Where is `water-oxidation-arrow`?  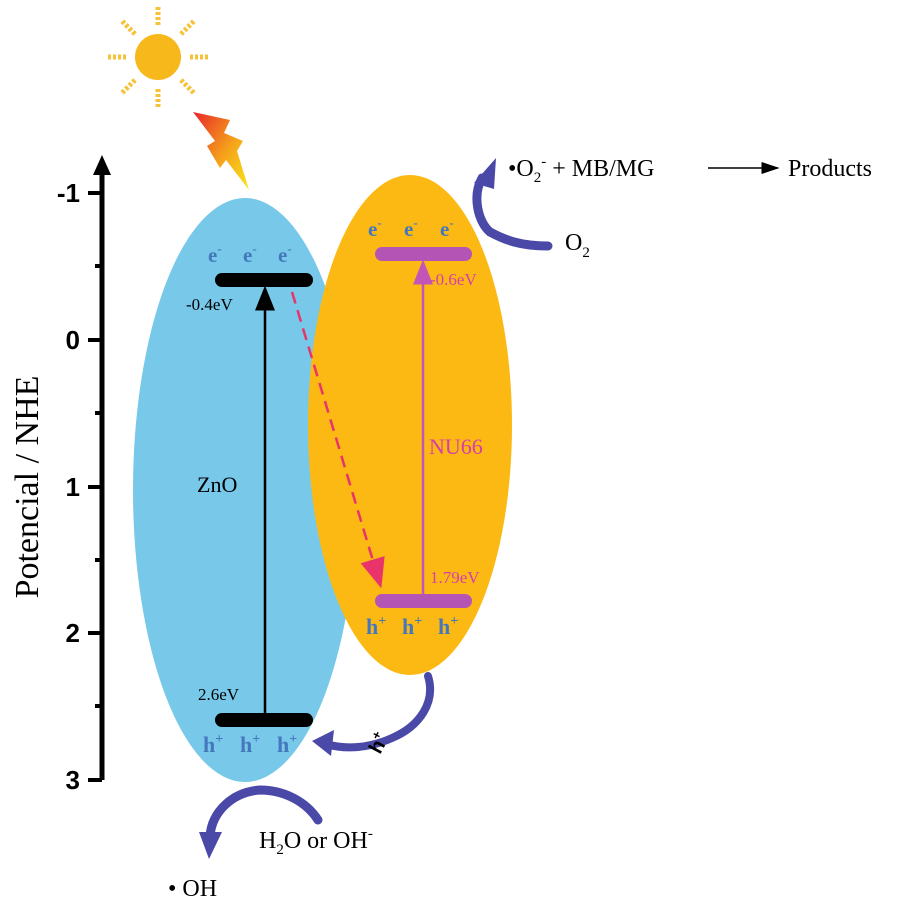 water-oxidation-arrow is located at coordinates (264, 813).